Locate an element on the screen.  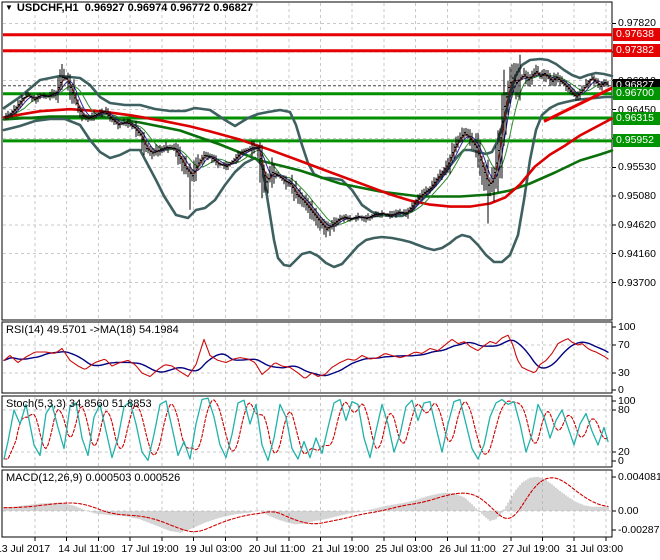
price-scale-axis is located at coordinates (636, 268).